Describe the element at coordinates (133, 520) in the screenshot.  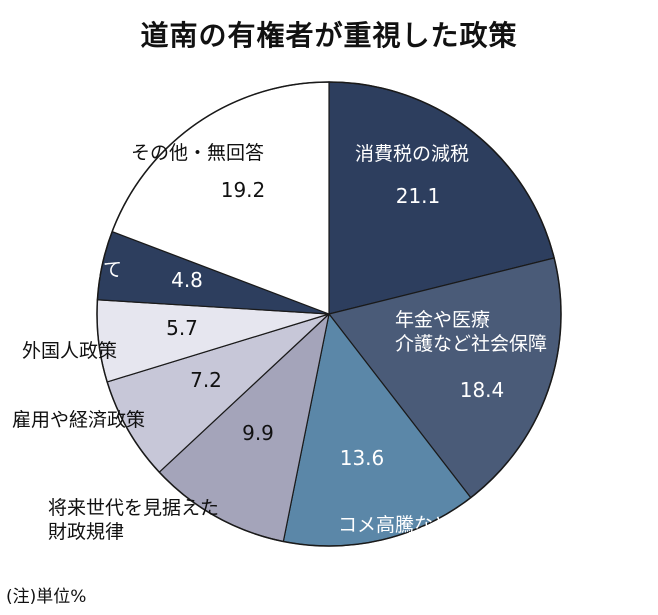
I see `slice-label-4: 将来世代を見据えた財政規律` at that location.